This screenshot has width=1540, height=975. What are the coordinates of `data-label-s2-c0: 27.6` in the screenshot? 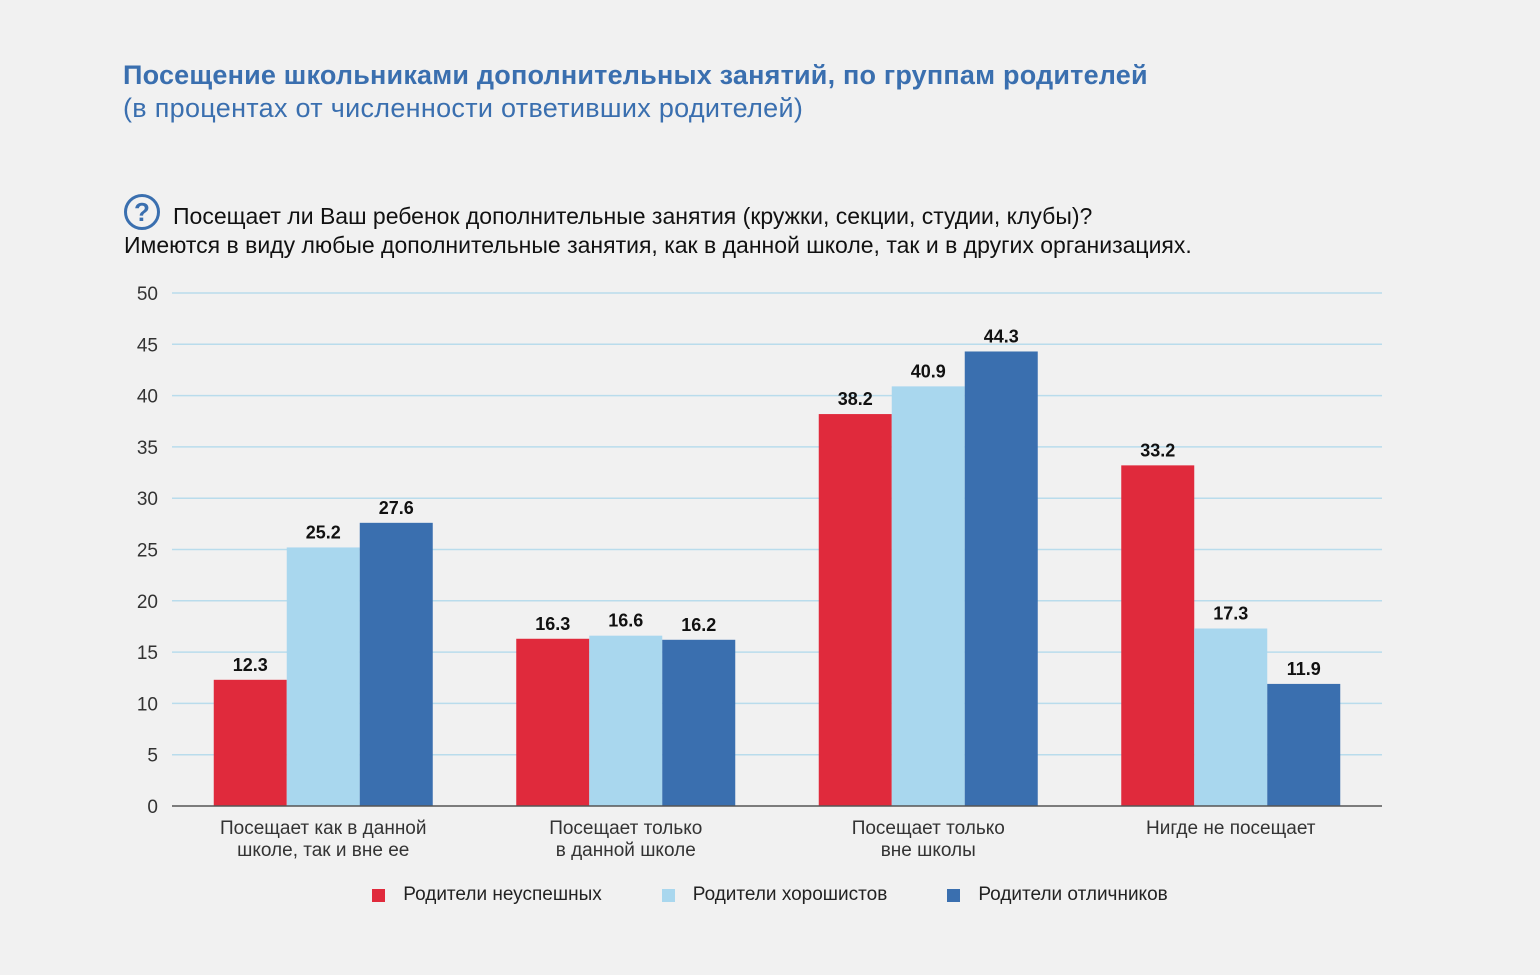 It's located at (396, 508).